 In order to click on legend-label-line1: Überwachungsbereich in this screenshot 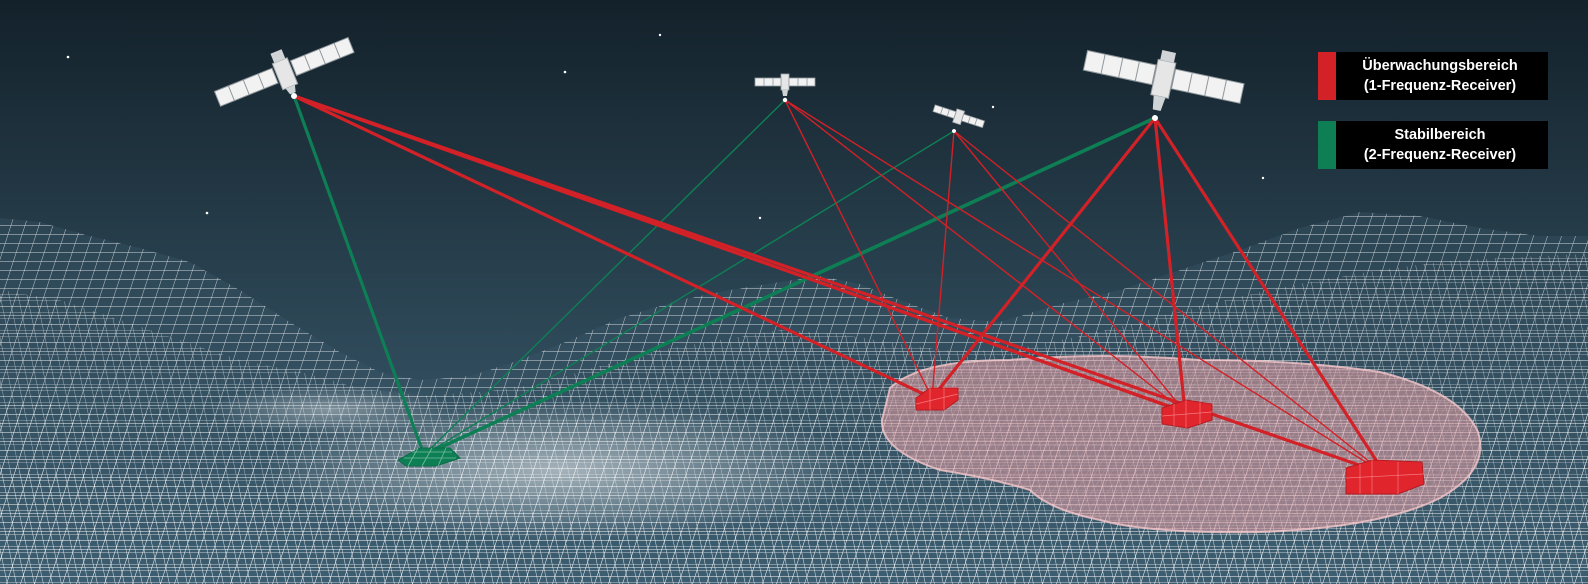, I will do `click(1440, 66)`.